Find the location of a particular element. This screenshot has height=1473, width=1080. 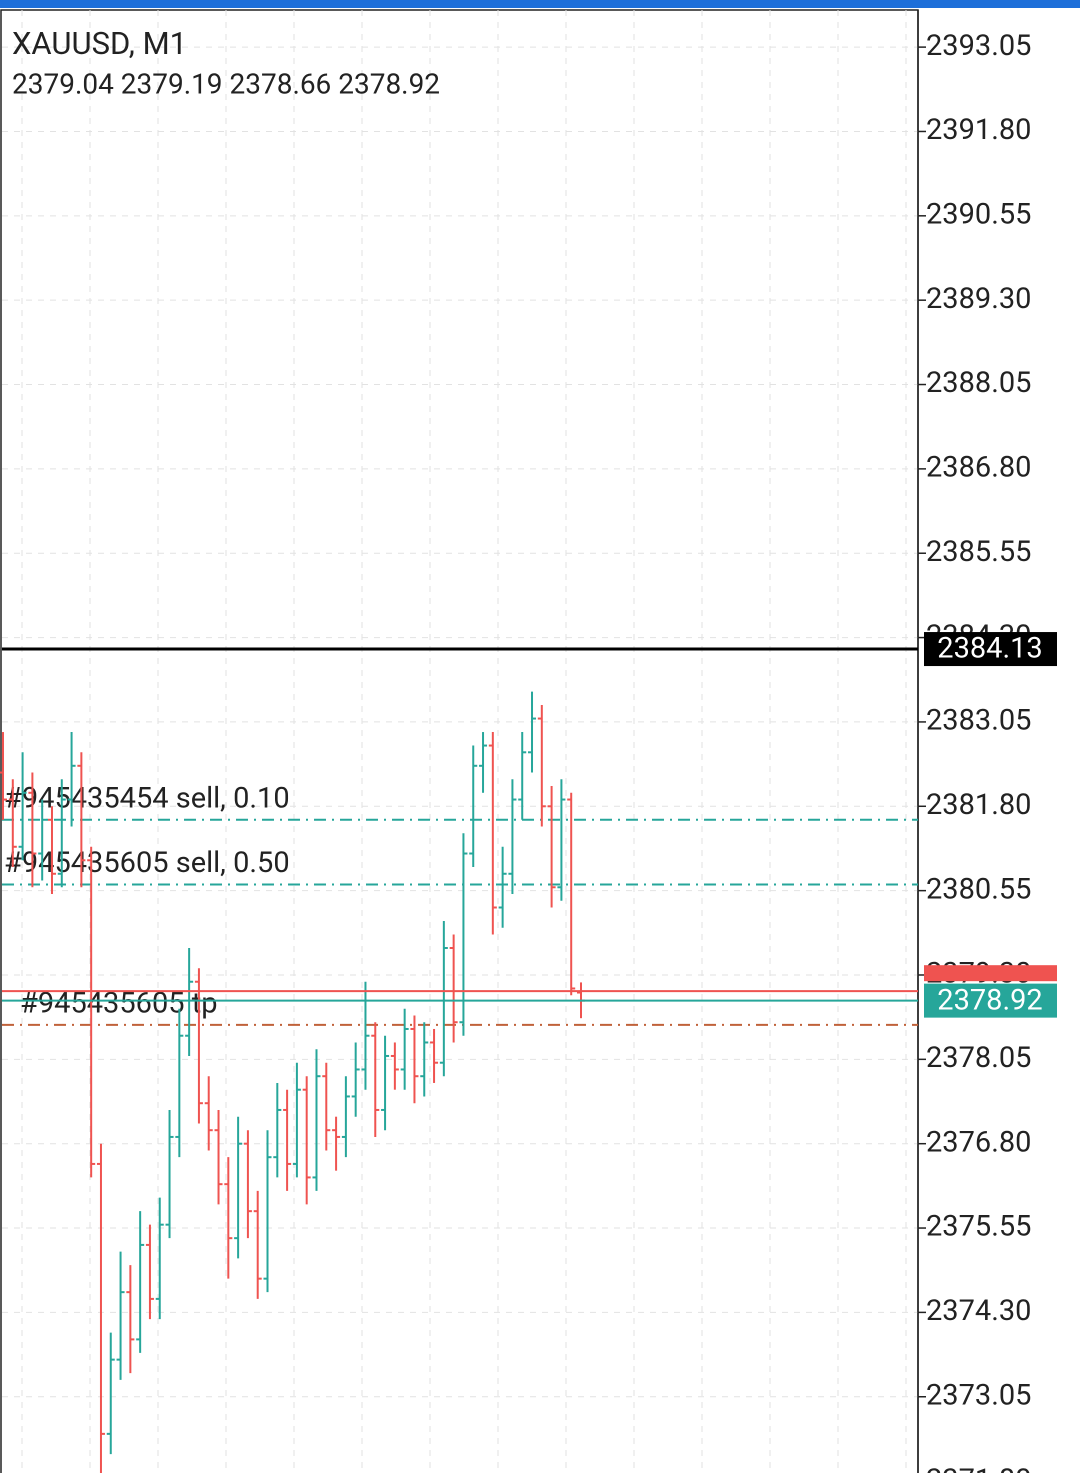

y-tick-label: 2385.55 is located at coordinates (978, 552).